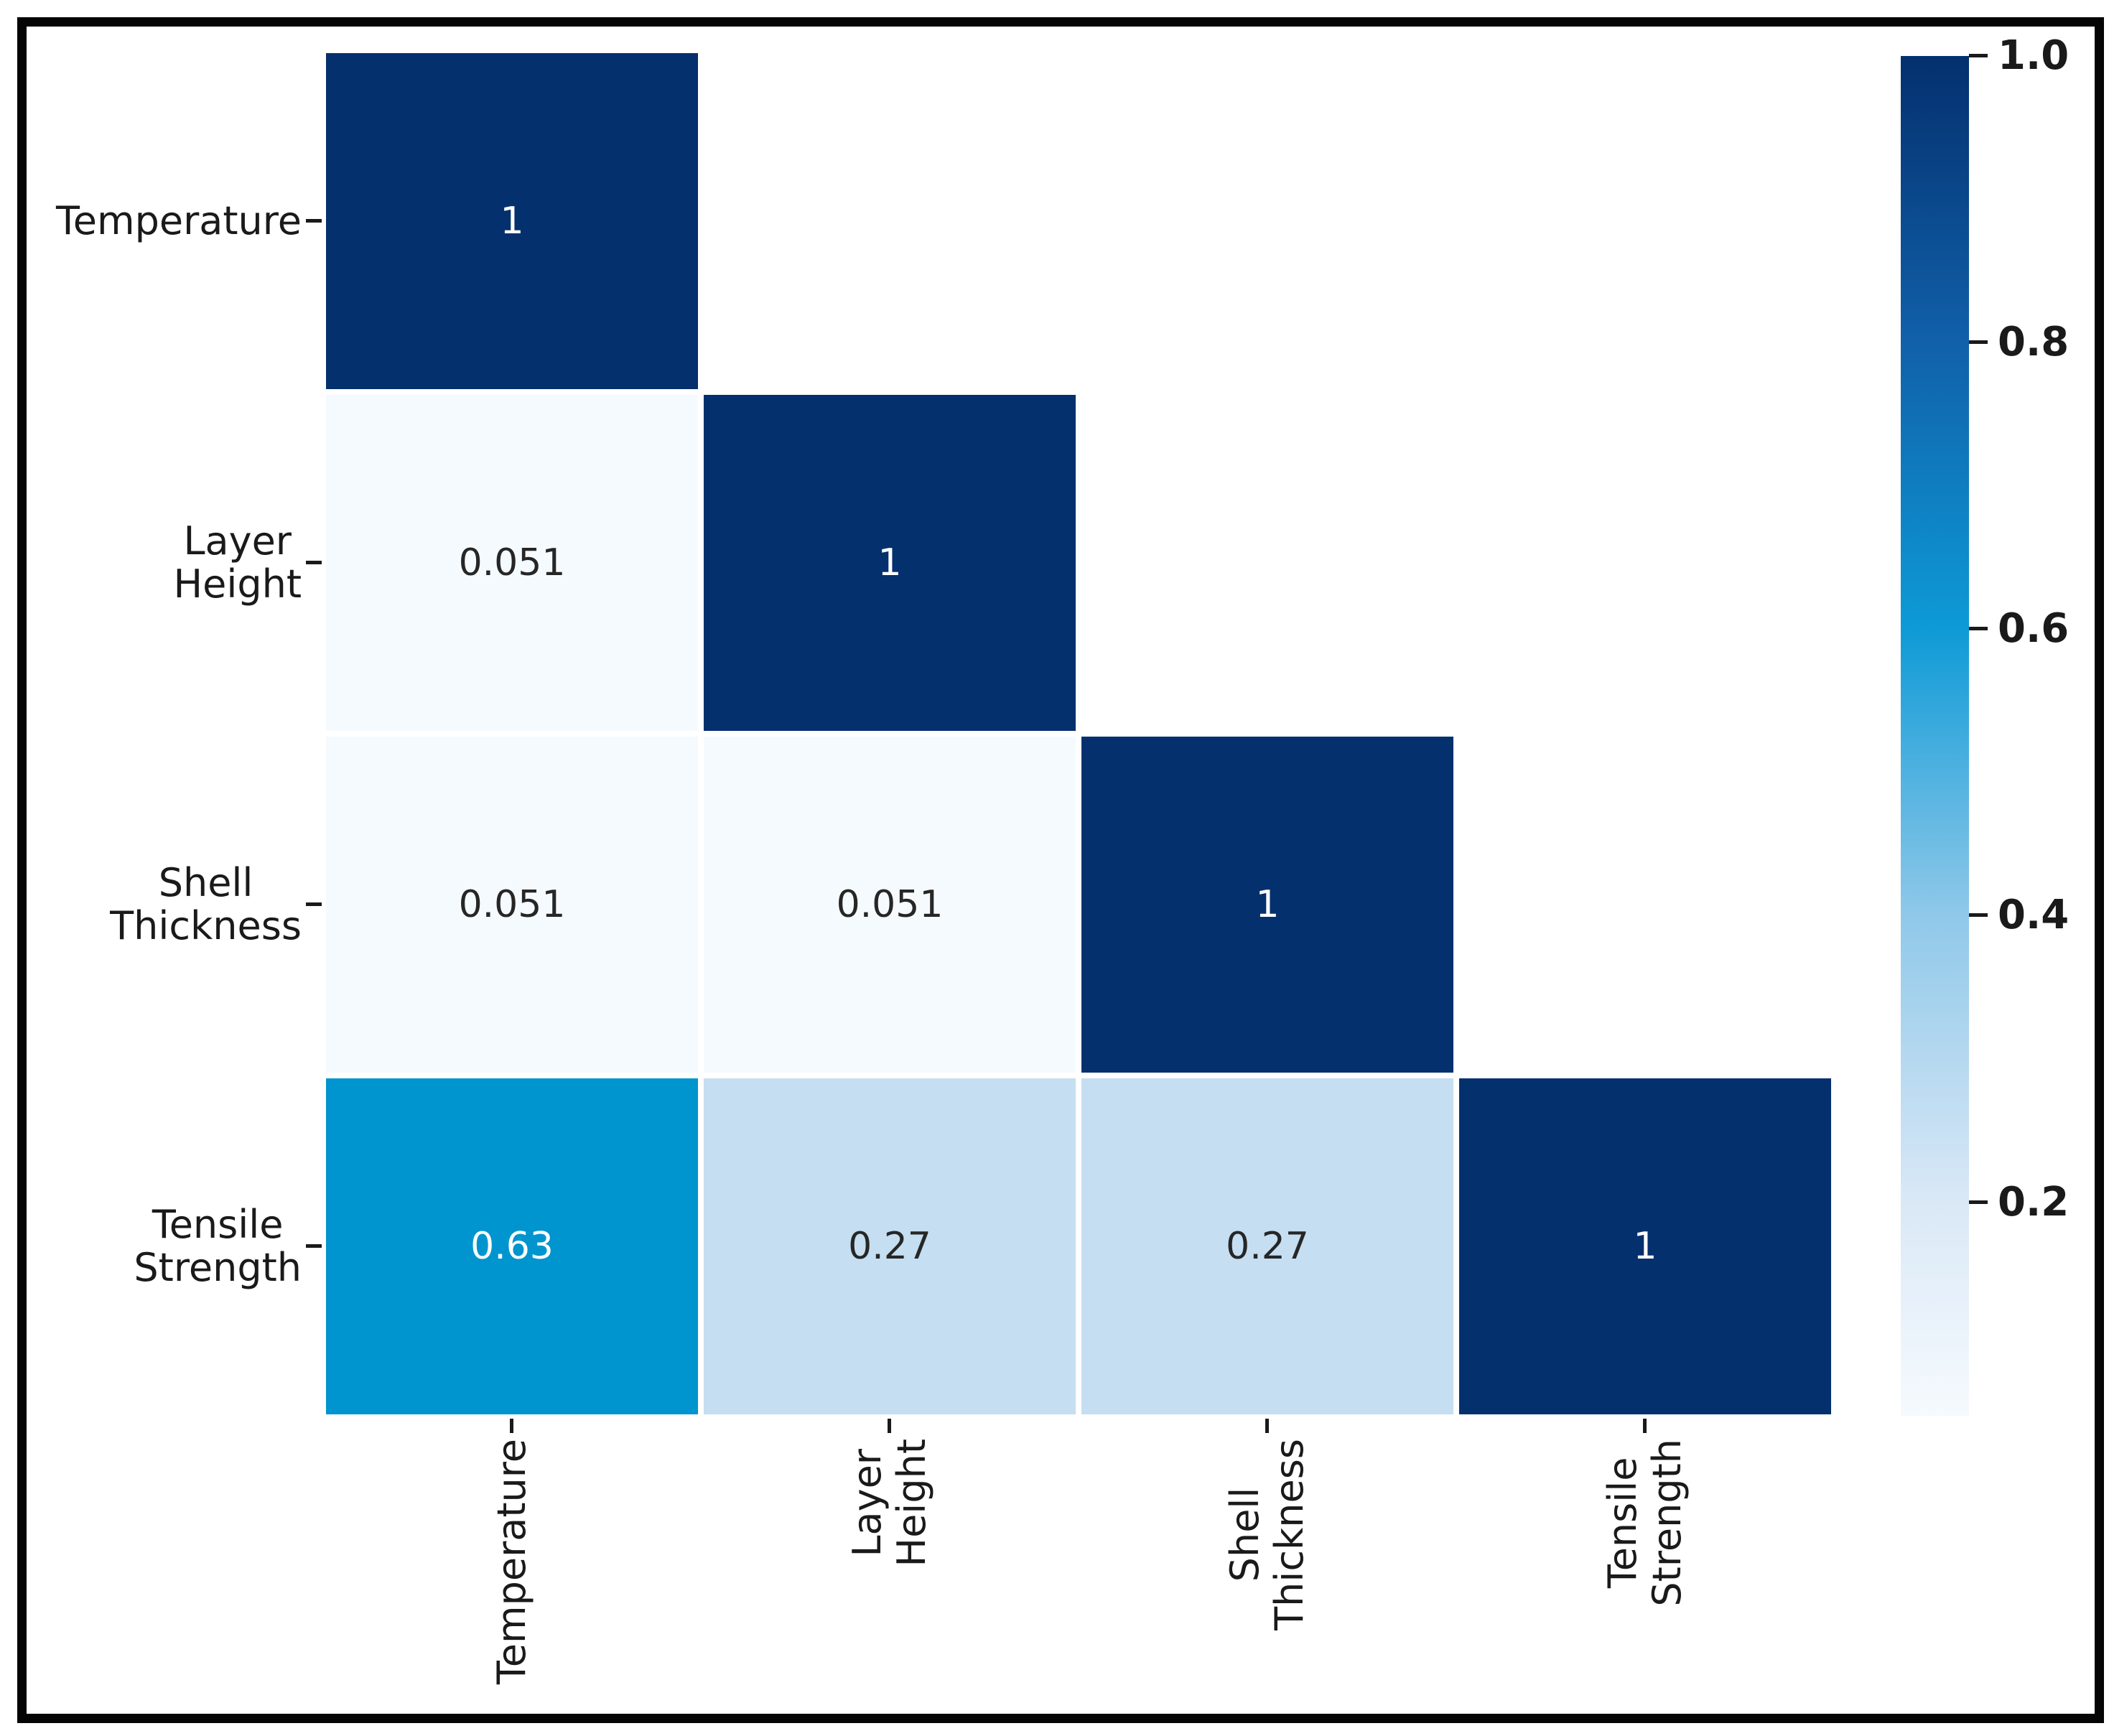 The height and width of the screenshot is (1736, 2109). I want to click on row-label: Tensile Strength, so click(218, 1246).